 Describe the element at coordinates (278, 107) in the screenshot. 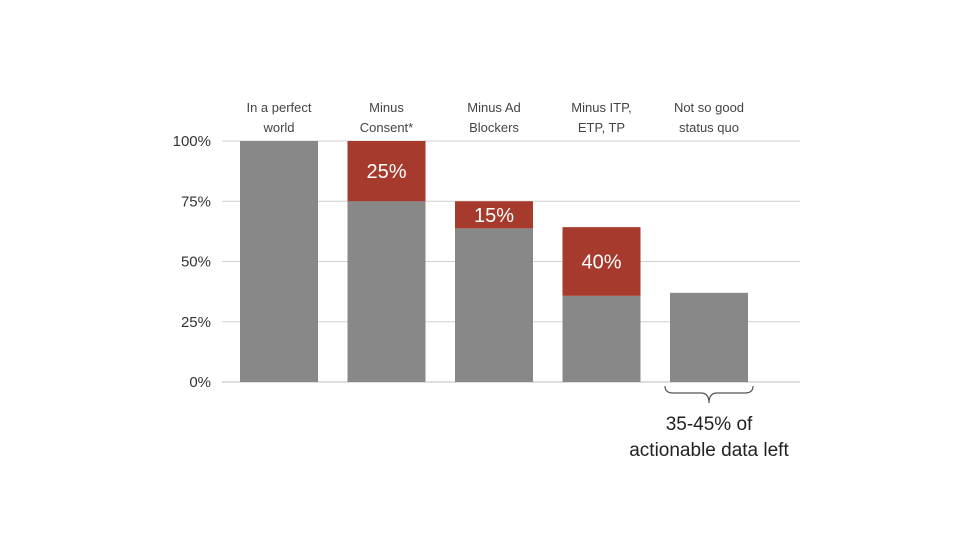

I see `category-label: In a perfect` at that location.